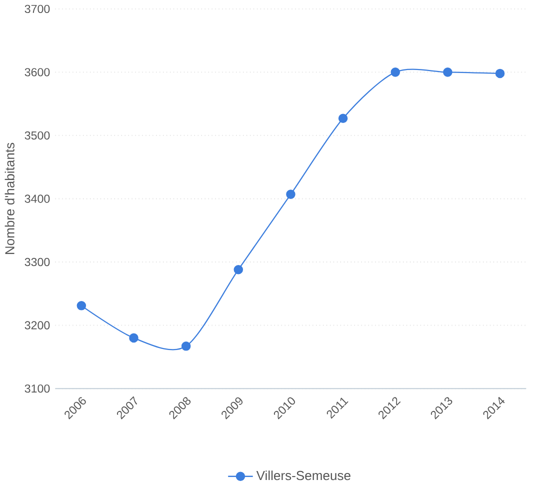 The image size is (533, 488). I want to click on y-axis-title: Nombre d'habitants, so click(9, 198).